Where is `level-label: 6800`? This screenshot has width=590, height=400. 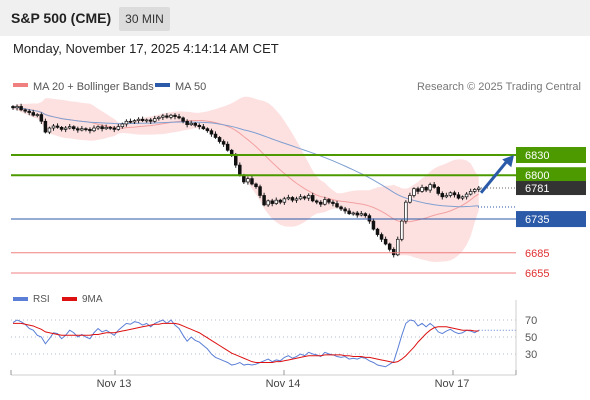 level-label: 6800 is located at coordinates (537, 176).